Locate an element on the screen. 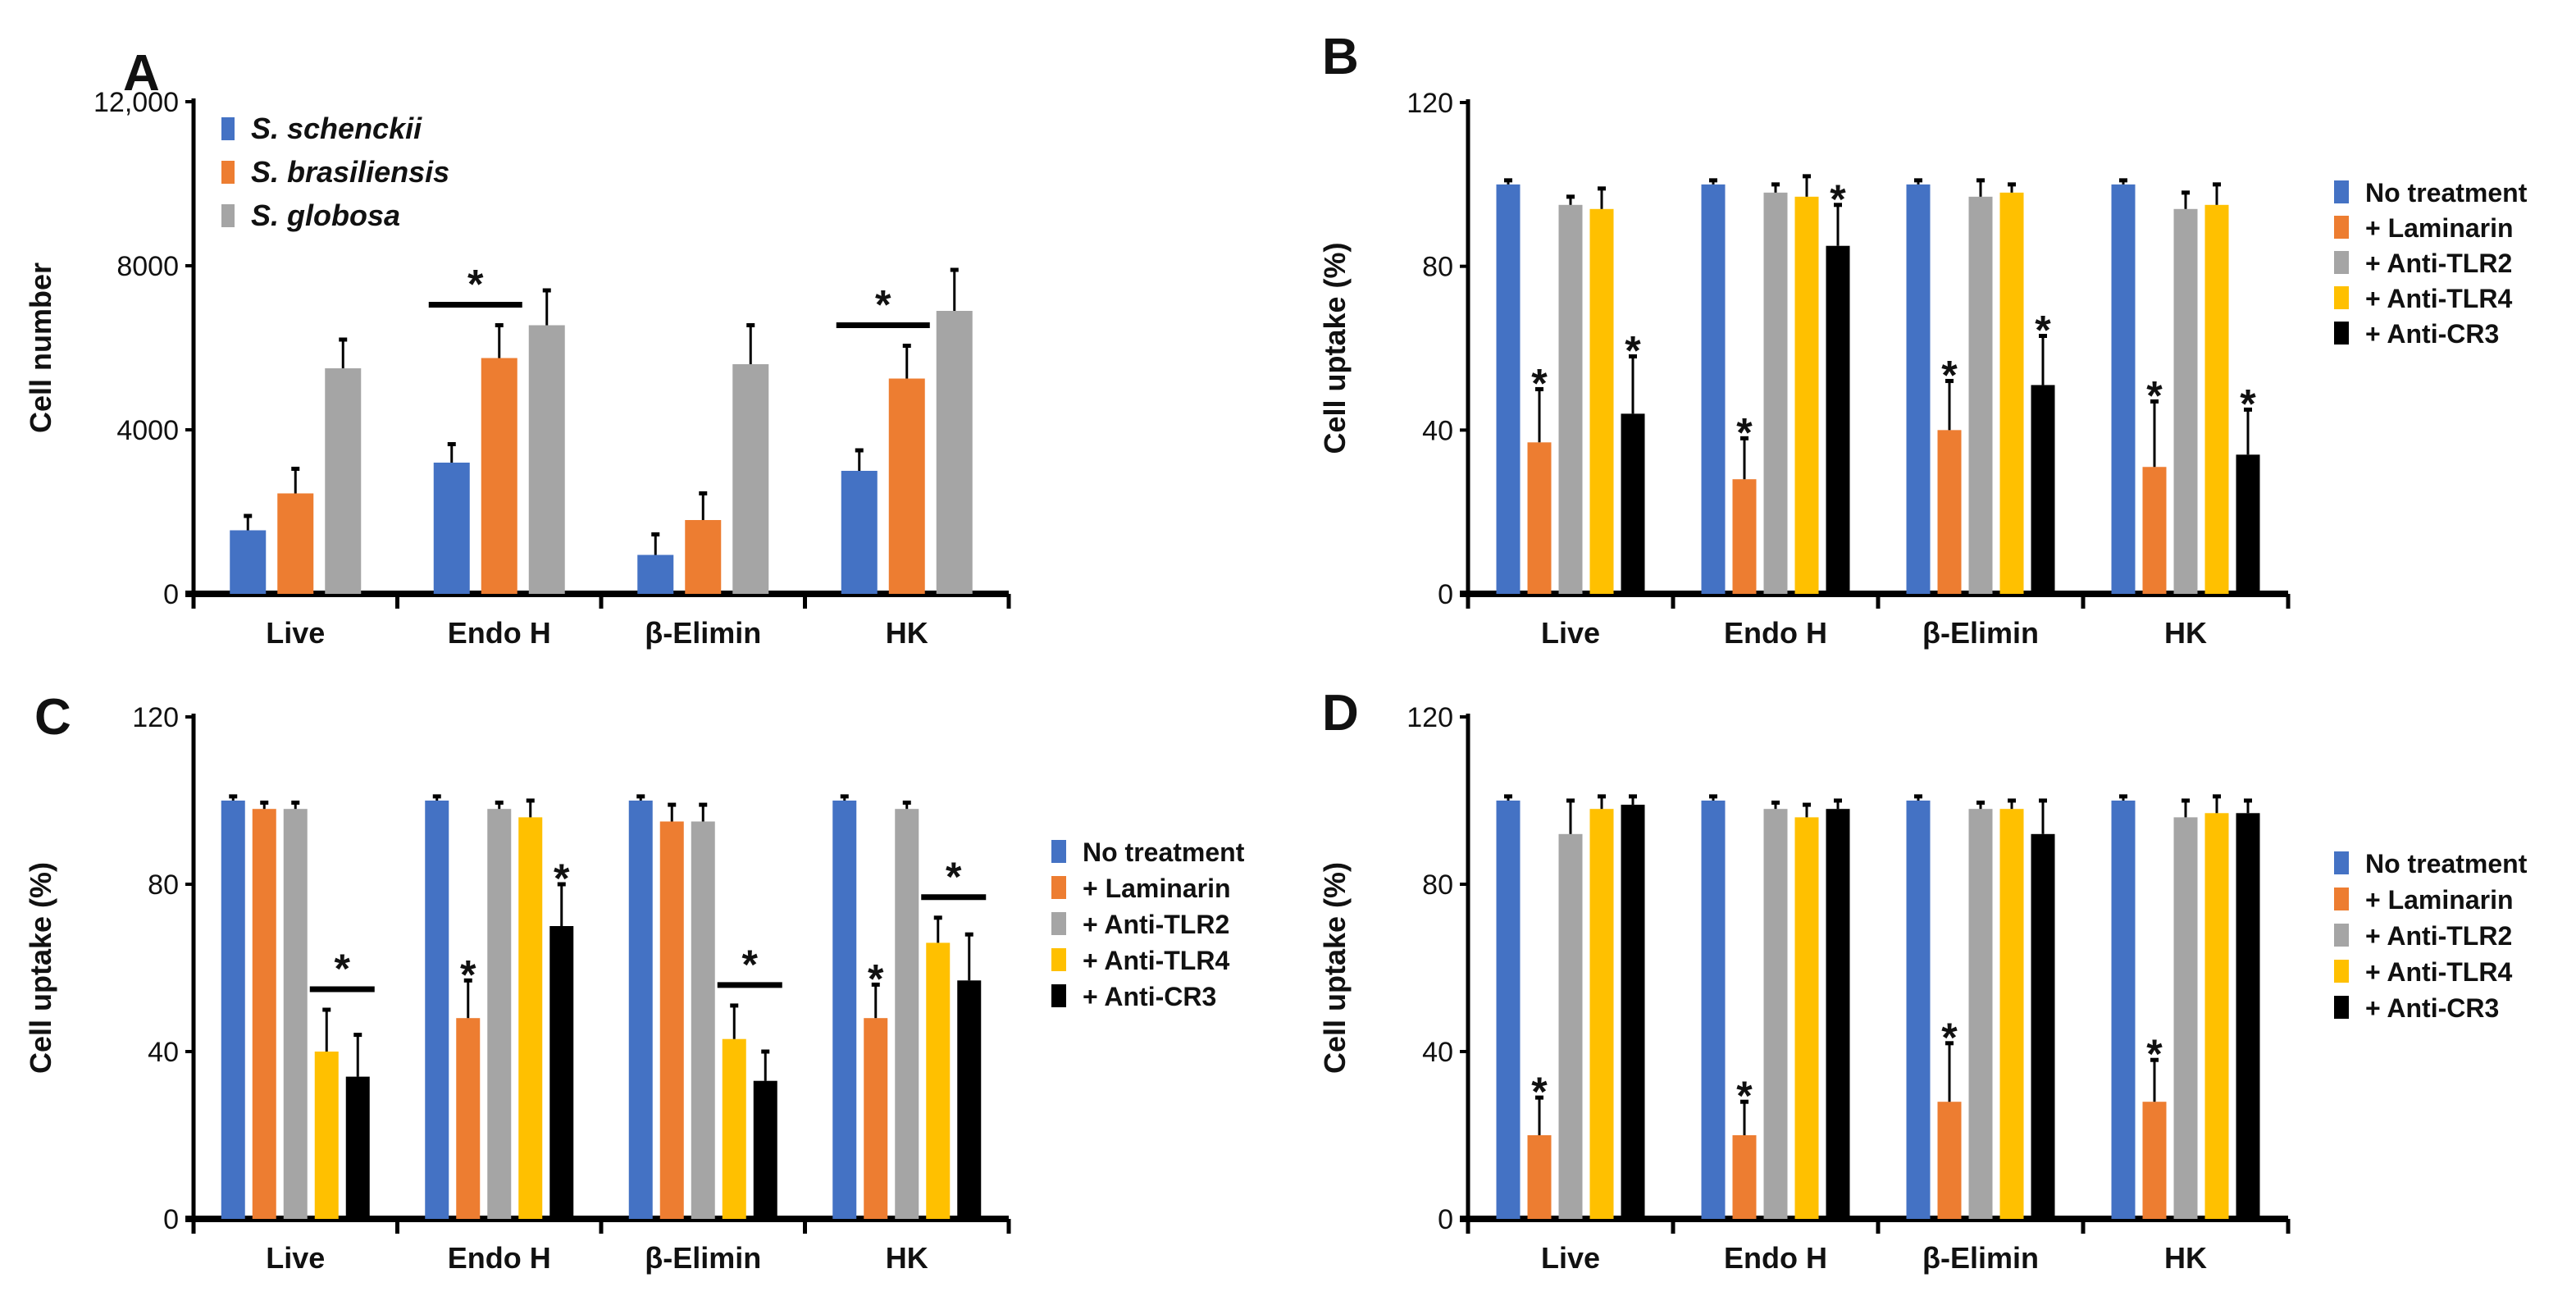 The image size is (2576, 1296). y-tick-label: 8000 is located at coordinates (147, 267).